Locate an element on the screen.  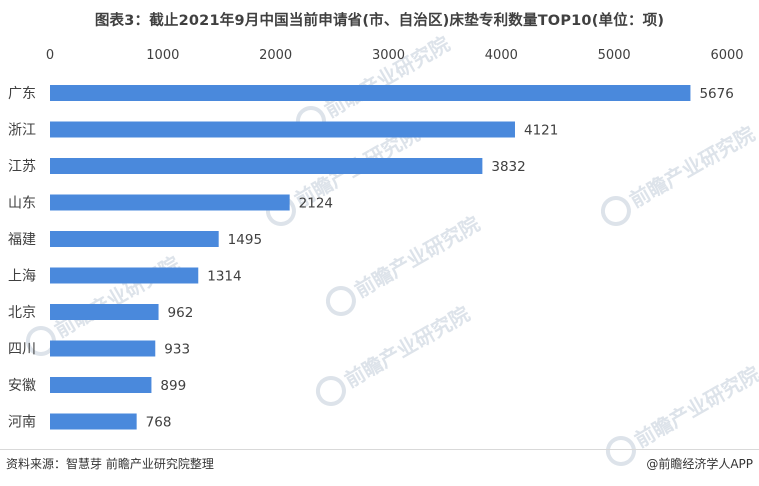
x-tick-label: 1000 is located at coordinates (162, 55).